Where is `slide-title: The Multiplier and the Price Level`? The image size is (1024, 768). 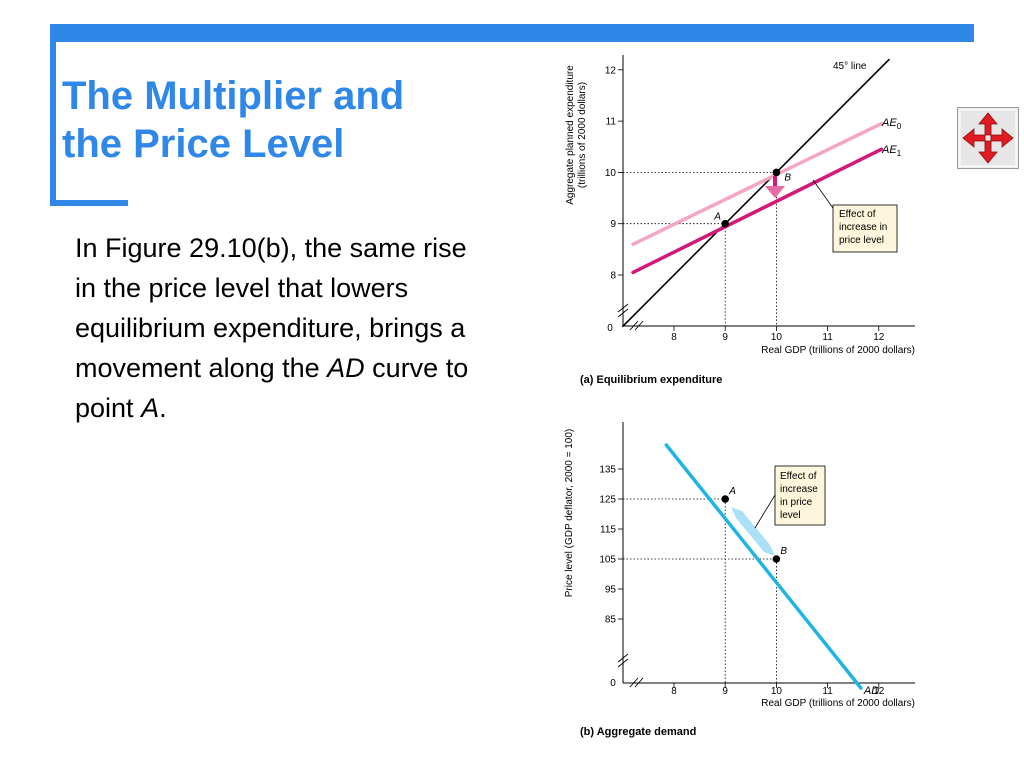
slide-title: The Multiplier and the Price Level is located at coordinates (272, 120).